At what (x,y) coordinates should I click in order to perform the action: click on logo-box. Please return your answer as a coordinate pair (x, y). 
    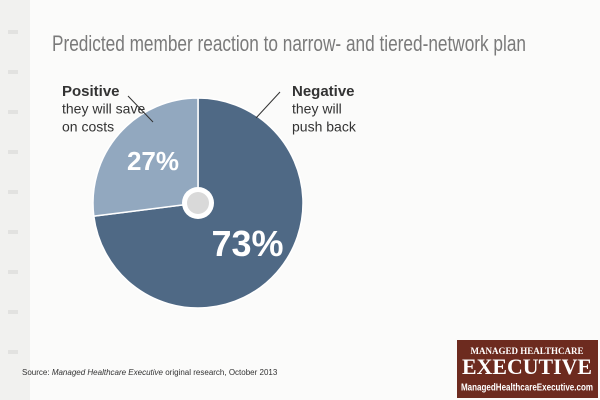
    Looking at the image, I should click on (527, 369).